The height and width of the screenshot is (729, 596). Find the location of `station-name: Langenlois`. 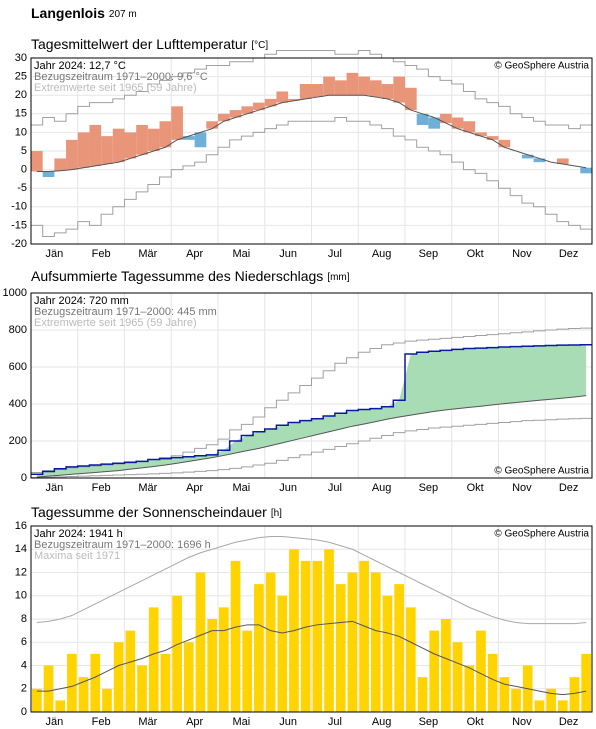

station-name: Langenlois is located at coordinates (68, 13).